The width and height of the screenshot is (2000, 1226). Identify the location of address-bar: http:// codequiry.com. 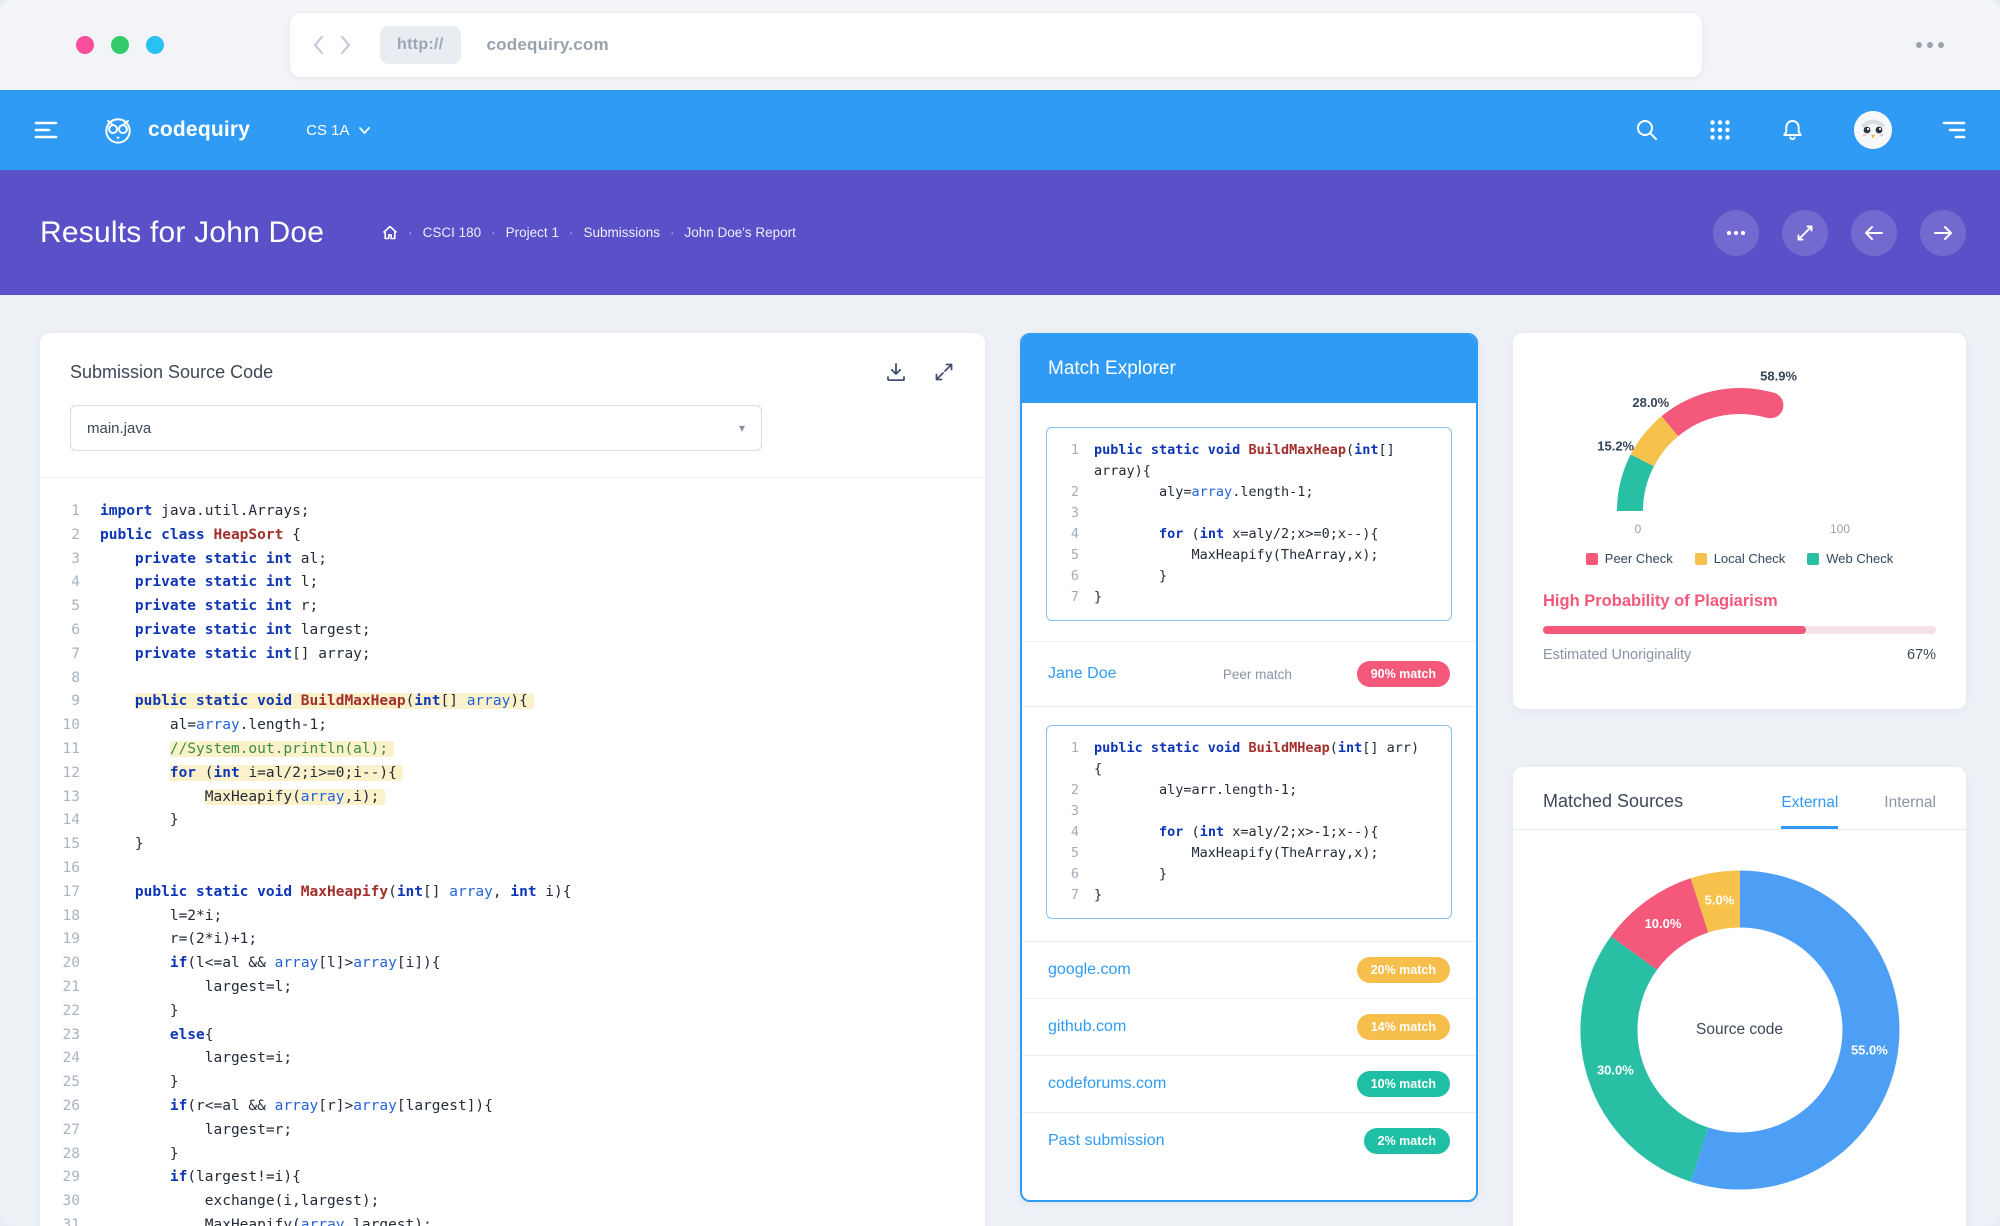
(996, 45).